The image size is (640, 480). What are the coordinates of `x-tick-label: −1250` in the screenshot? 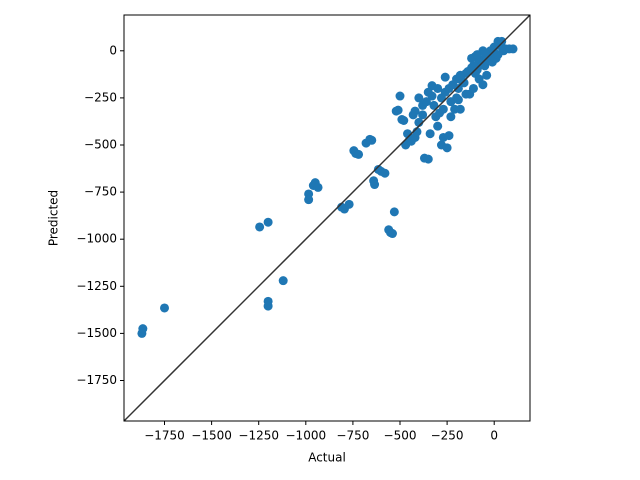 It's located at (258, 436).